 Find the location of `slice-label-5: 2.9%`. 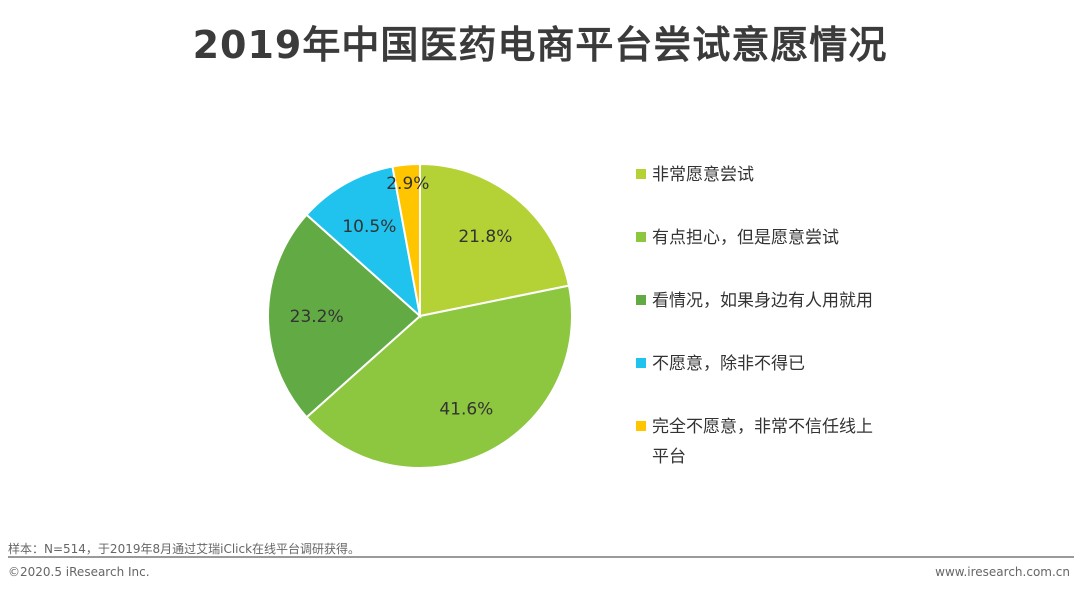

slice-label-5: 2.9% is located at coordinates (407, 184).